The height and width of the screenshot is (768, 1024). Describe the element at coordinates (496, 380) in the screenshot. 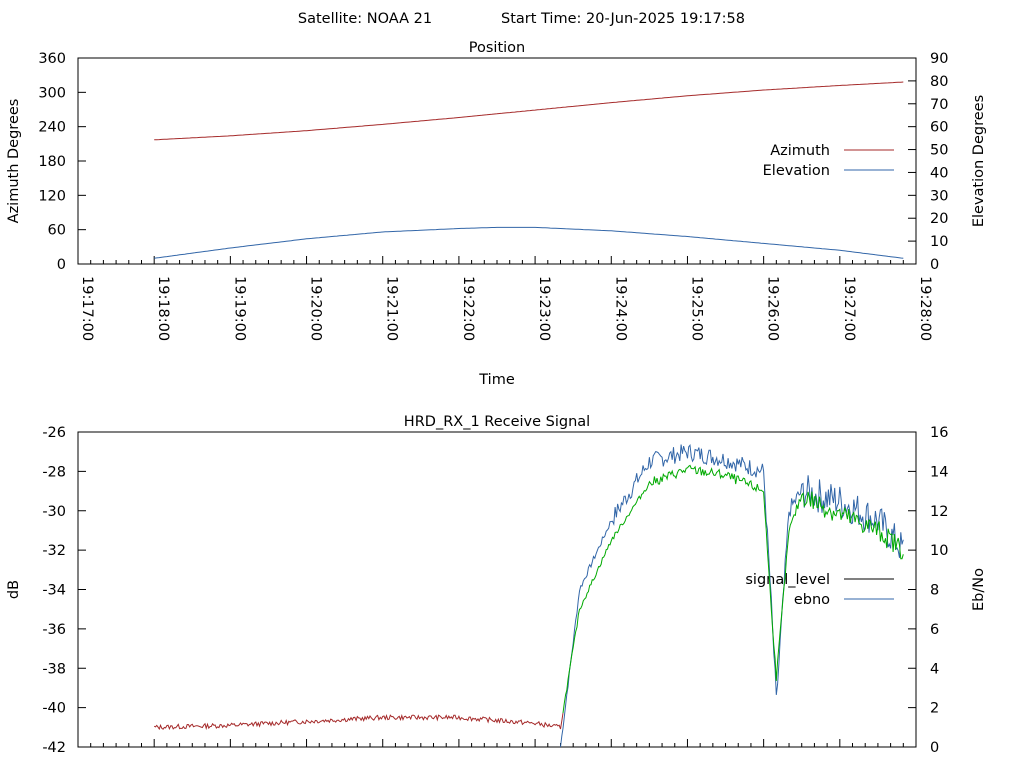

I see `x-axis-label: Time` at that location.